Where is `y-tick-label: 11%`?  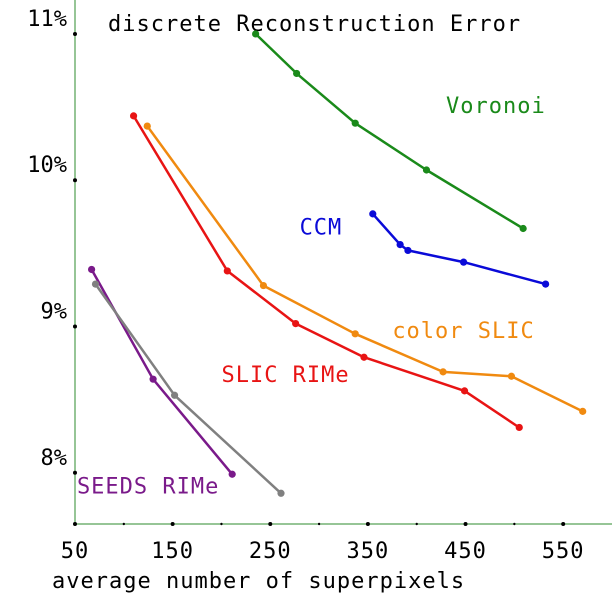
y-tick-label: 11% is located at coordinates (47, 19).